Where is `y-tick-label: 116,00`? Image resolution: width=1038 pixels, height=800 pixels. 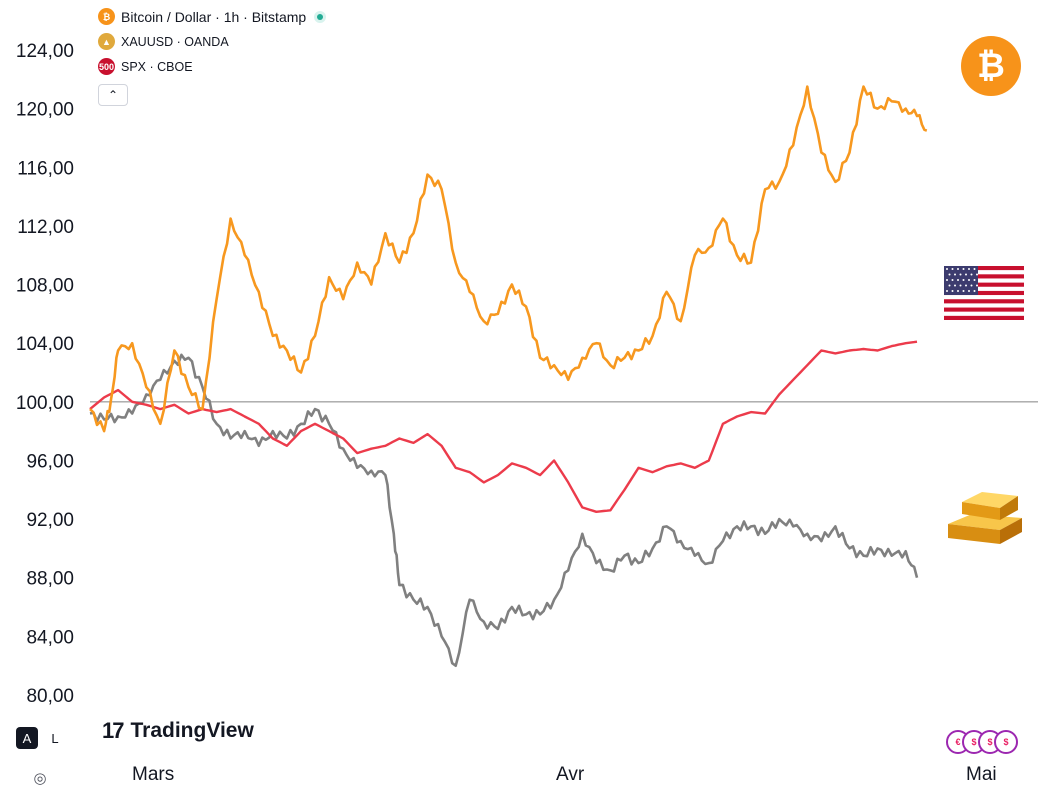 y-tick-label: 116,00 is located at coordinates (45, 168).